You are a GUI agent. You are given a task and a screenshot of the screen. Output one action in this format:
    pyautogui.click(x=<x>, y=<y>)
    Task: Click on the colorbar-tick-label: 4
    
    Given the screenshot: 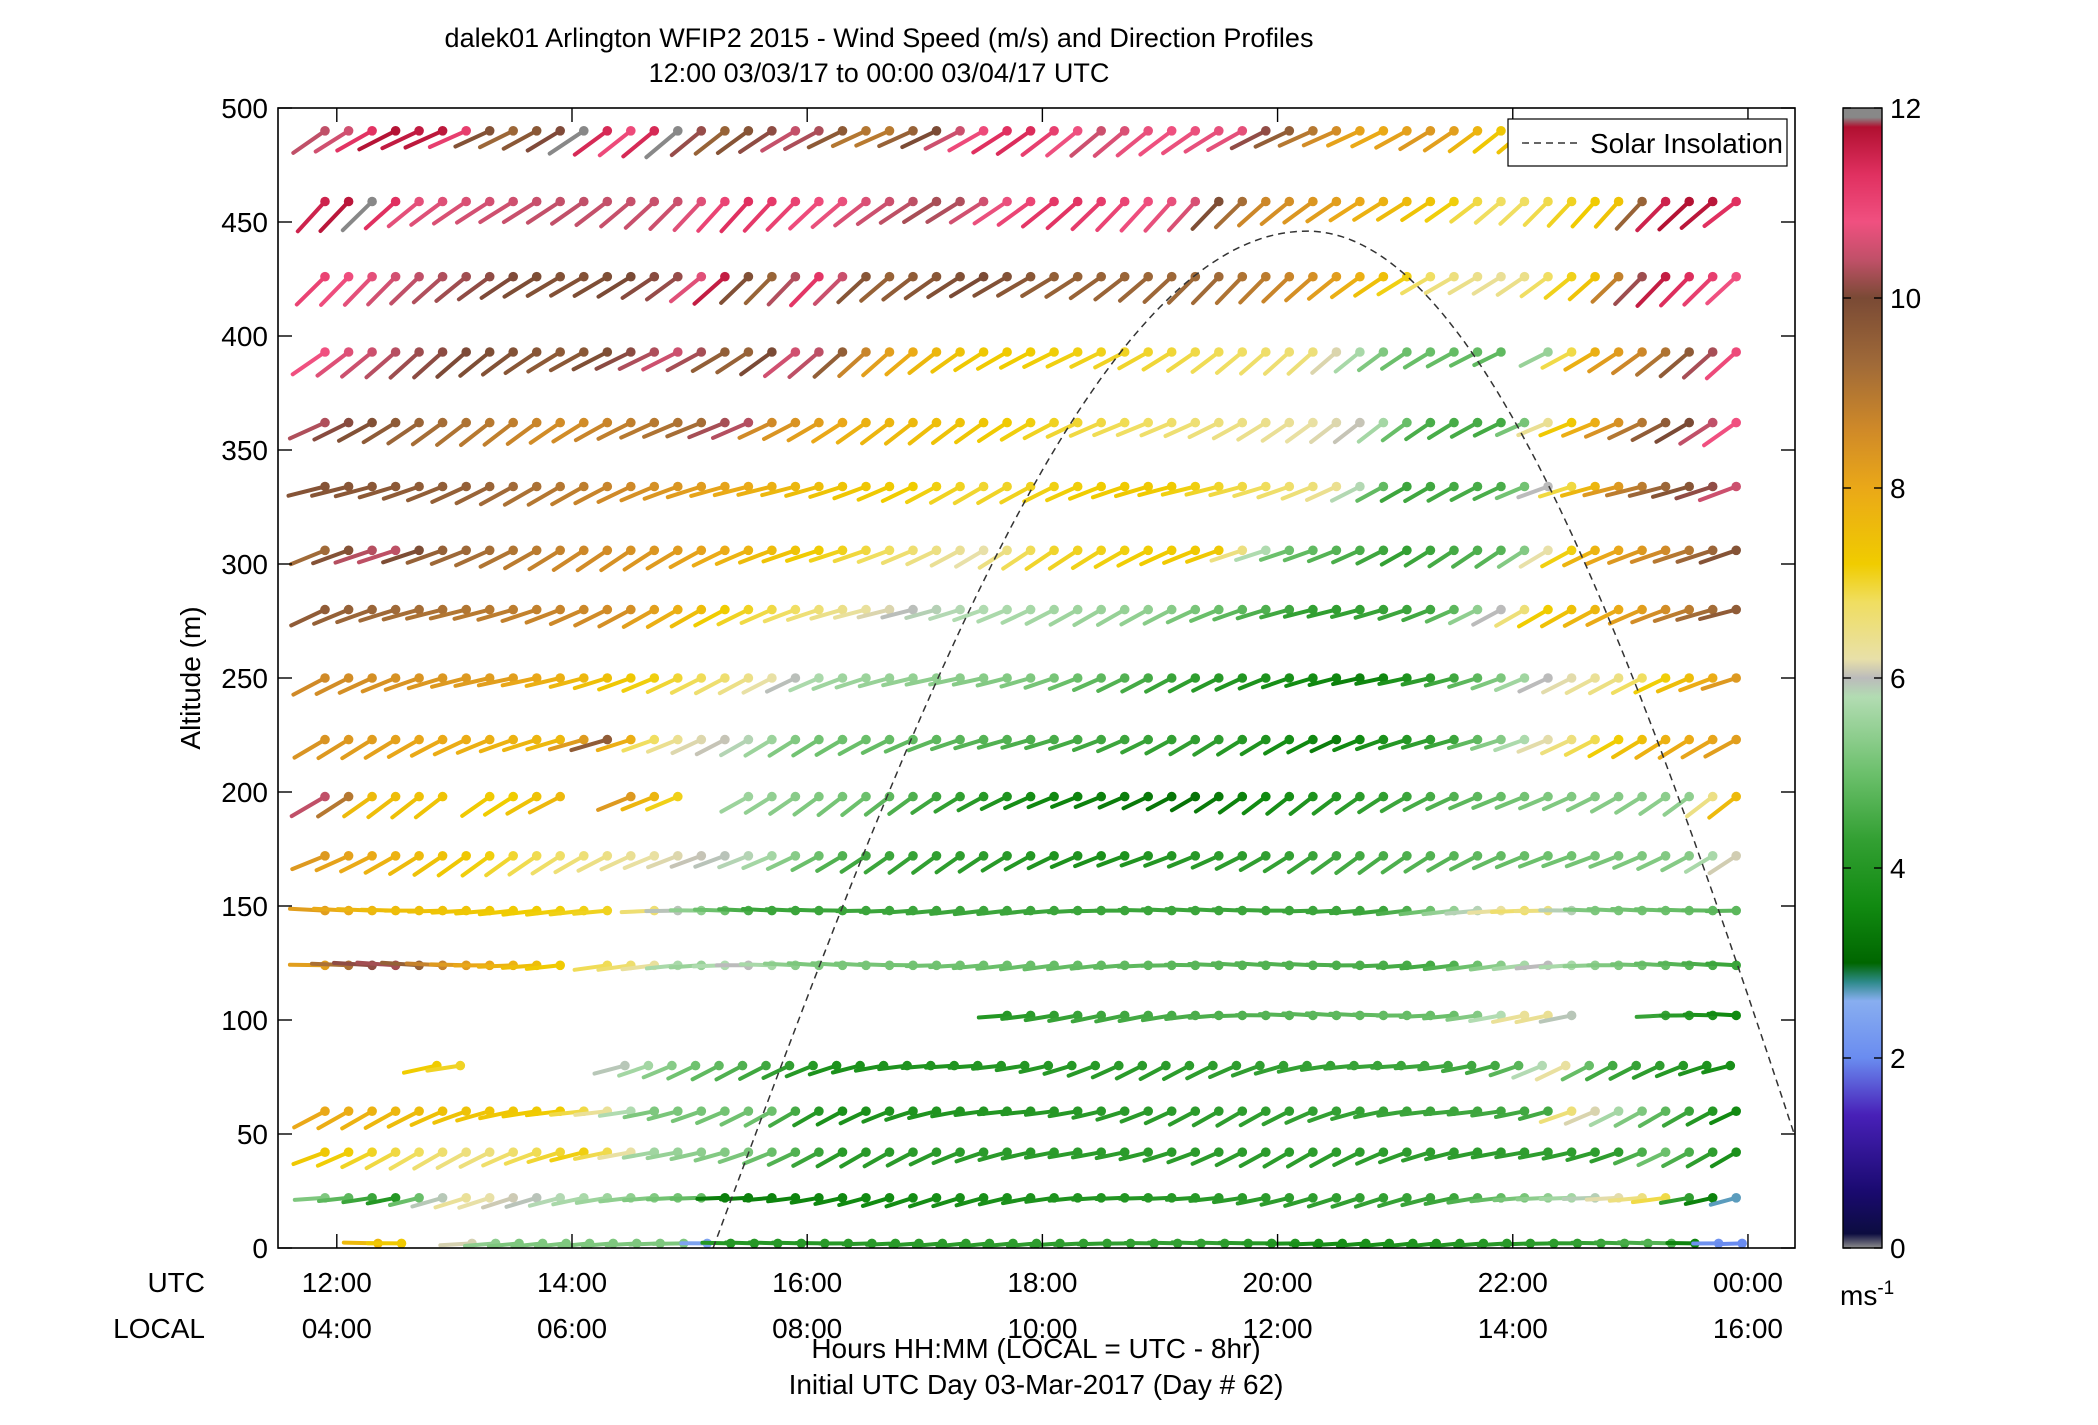 What is the action you would take?
    pyautogui.click(x=1898, y=868)
    